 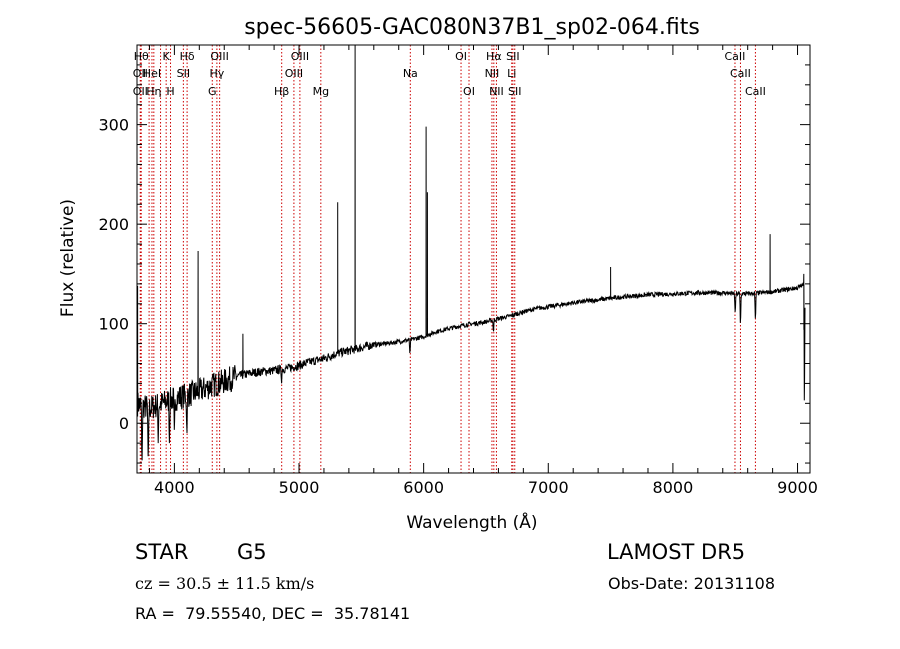 I want to click on coordinates: RA = 79.55540, DEC = 35.78141, so click(x=273, y=613).